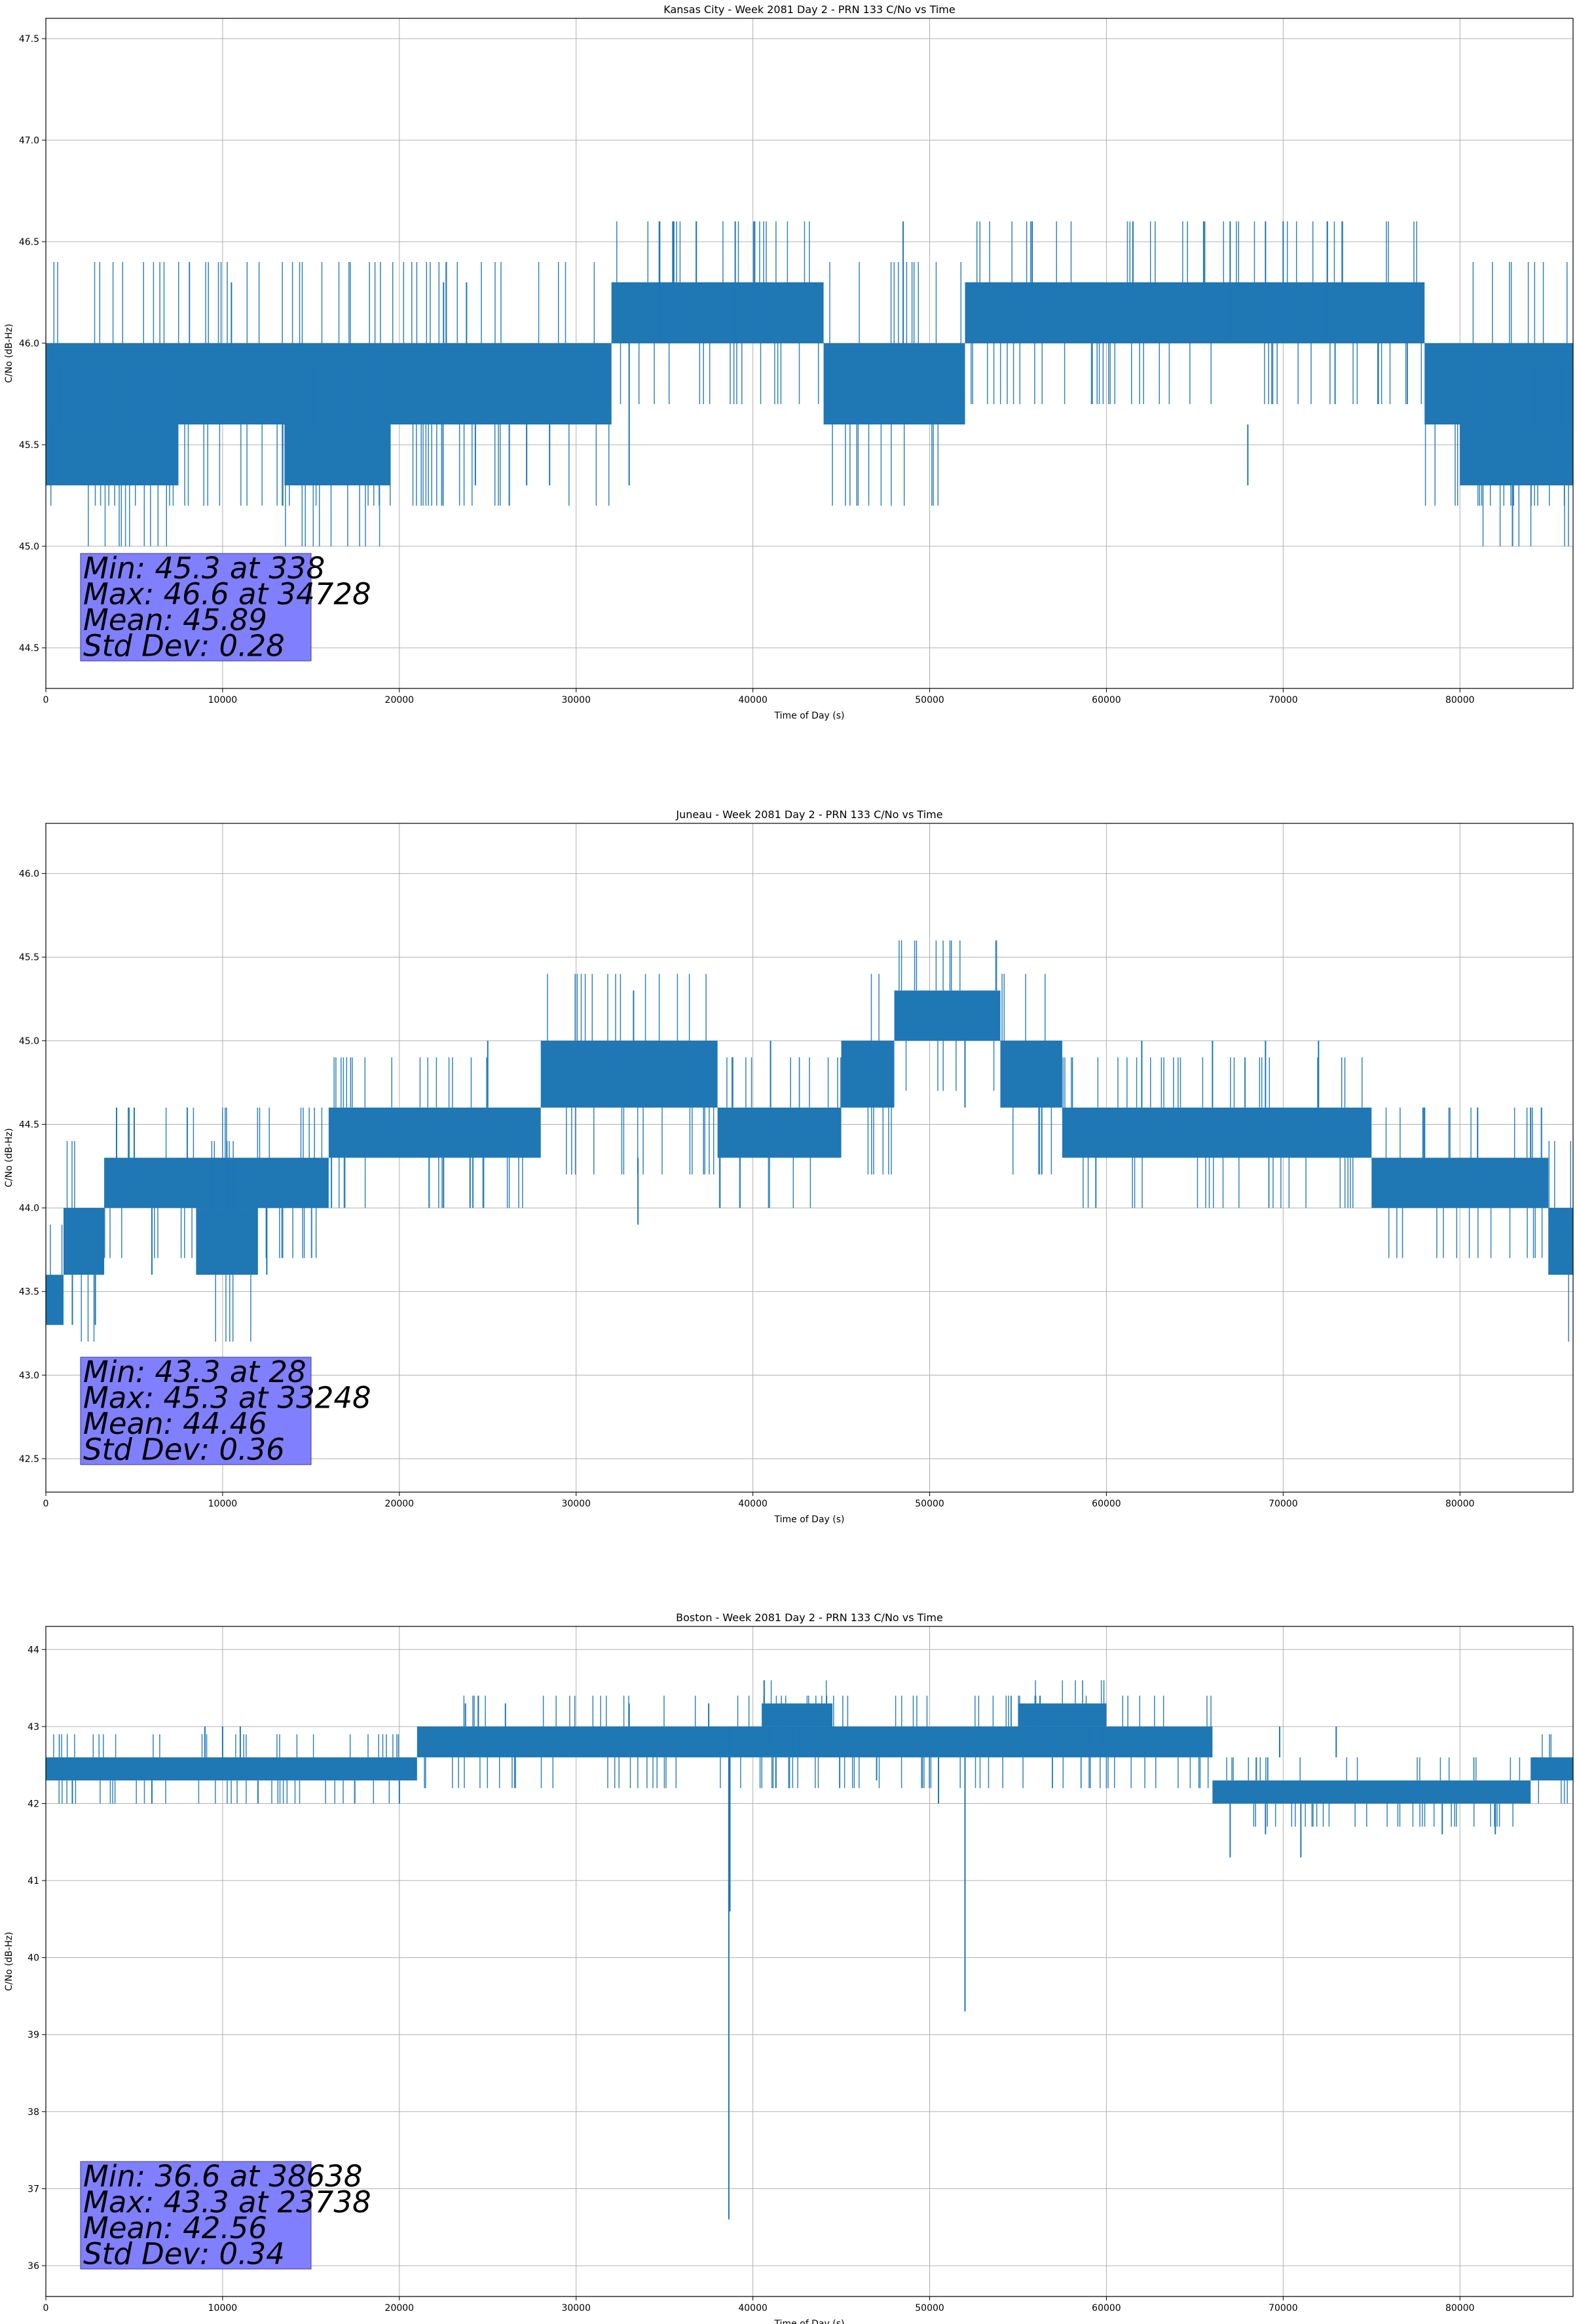  Describe the element at coordinates (33, 1958) in the screenshot. I see `y-tick-label: 40` at that location.